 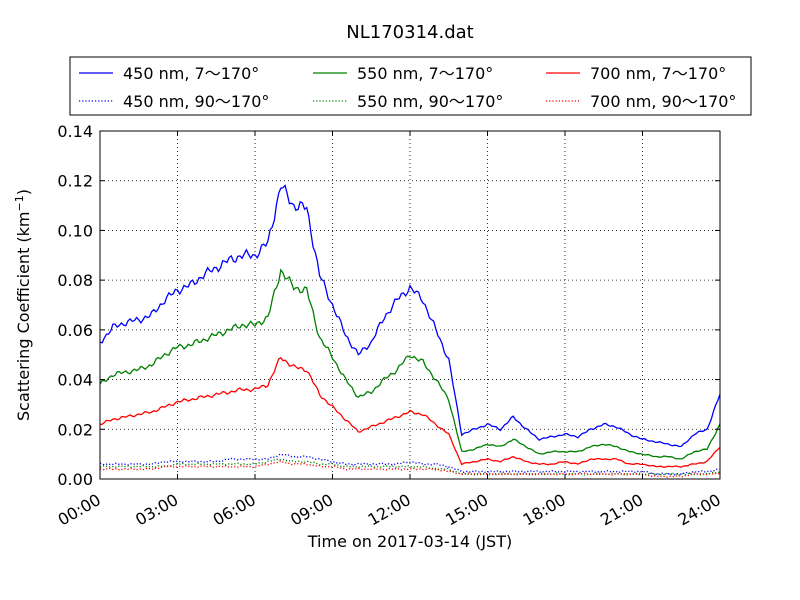 What do you see at coordinates (75, 429) in the screenshot?
I see `y-tick-label: 0.02` at bounding box center [75, 429].